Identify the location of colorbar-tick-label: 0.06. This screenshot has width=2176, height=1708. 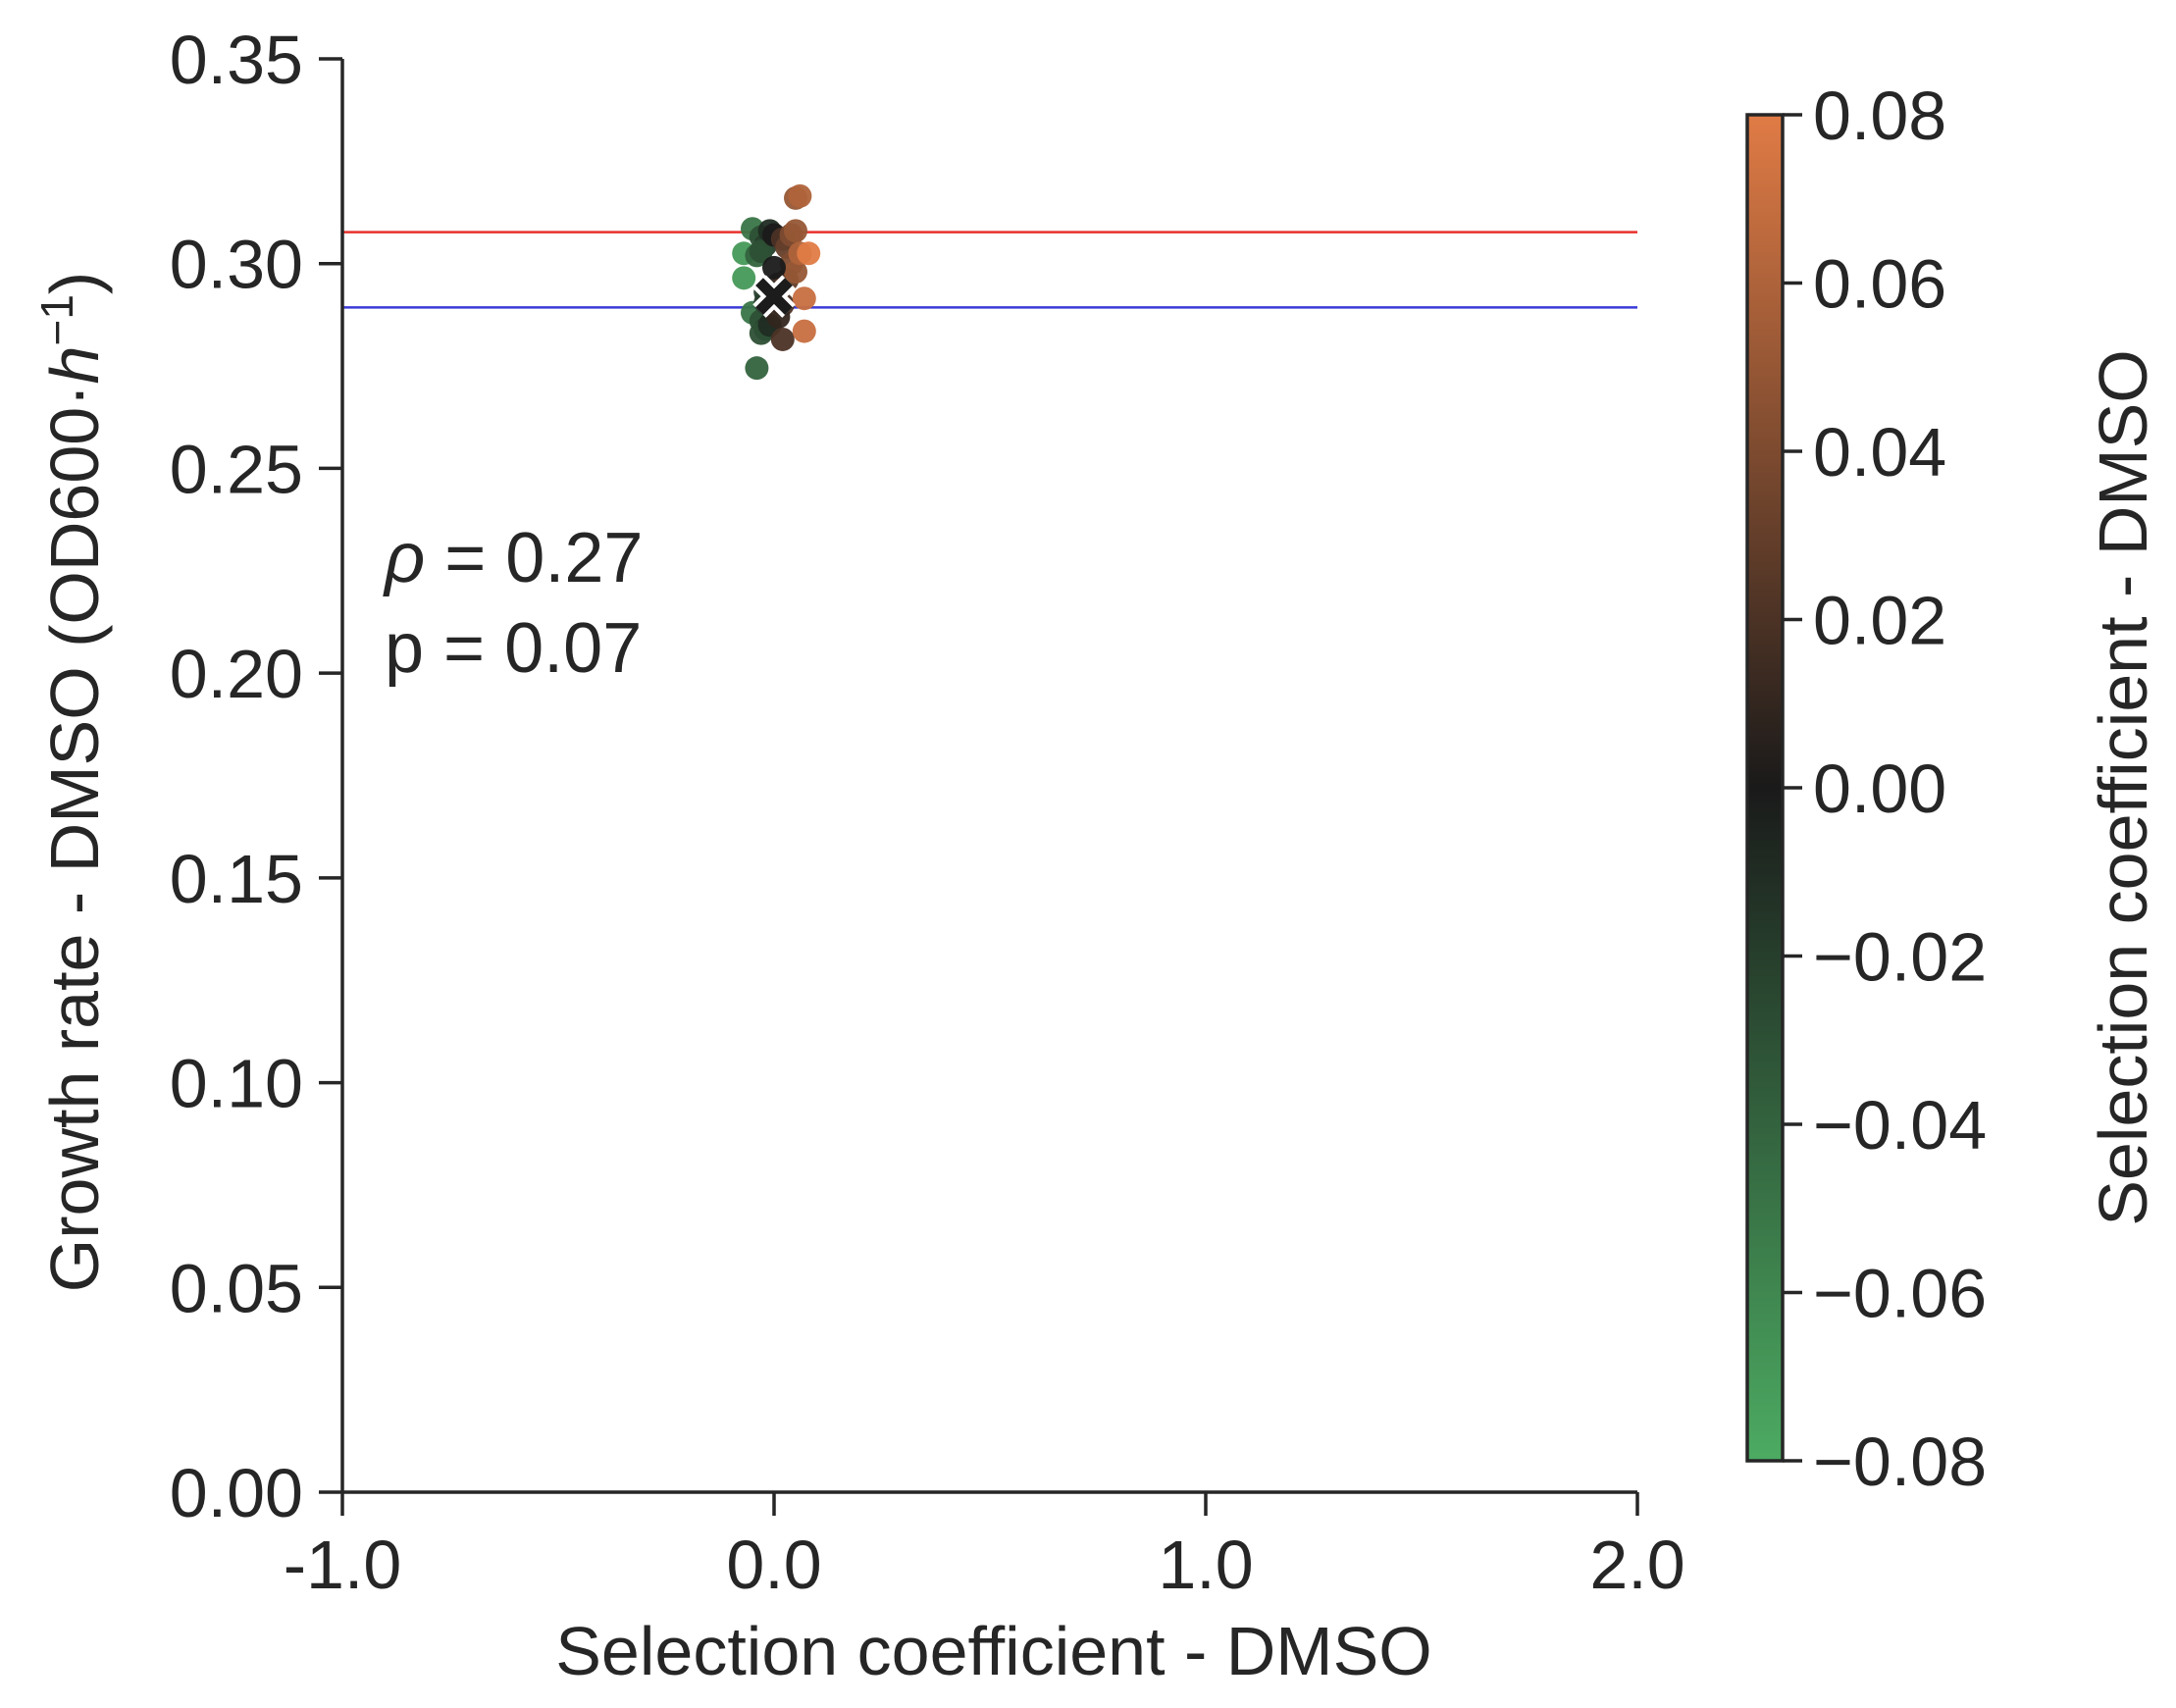
(1880, 284).